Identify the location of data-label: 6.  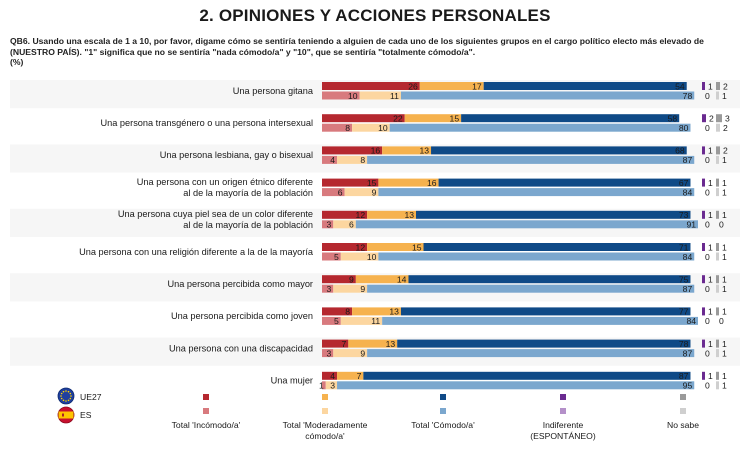
(340, 192).